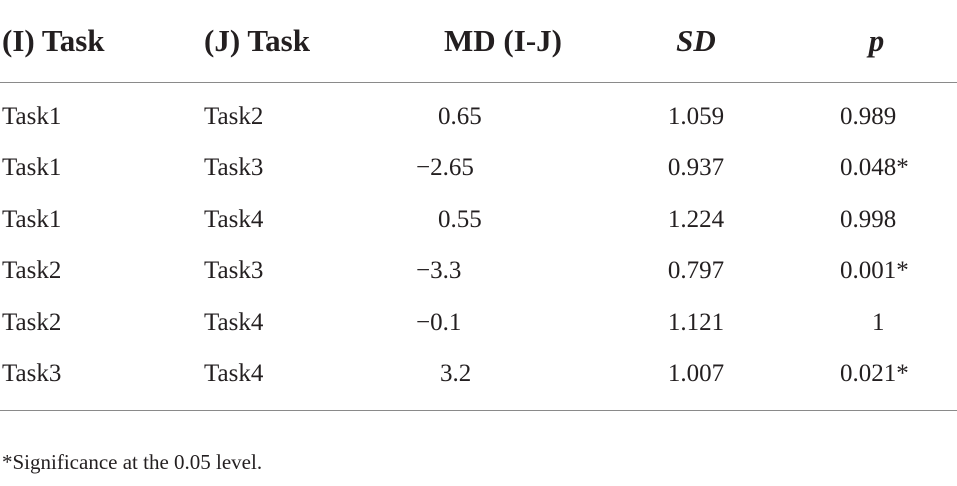 The height and width of the screenshot is (486, 957). I want to click on cell-md: 0.65, so click(460, 116).